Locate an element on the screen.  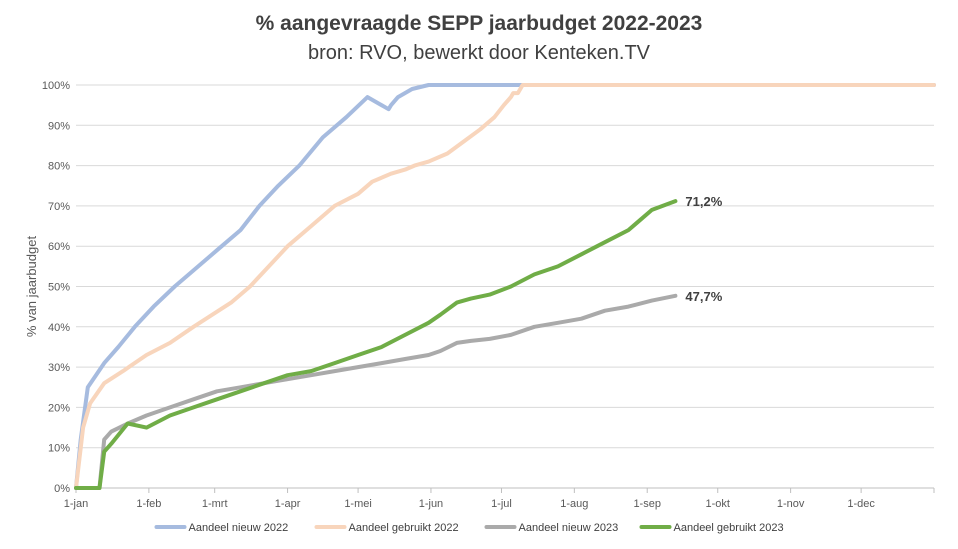
x-tick-label: 1-aug is located at coordinates (574, 504).